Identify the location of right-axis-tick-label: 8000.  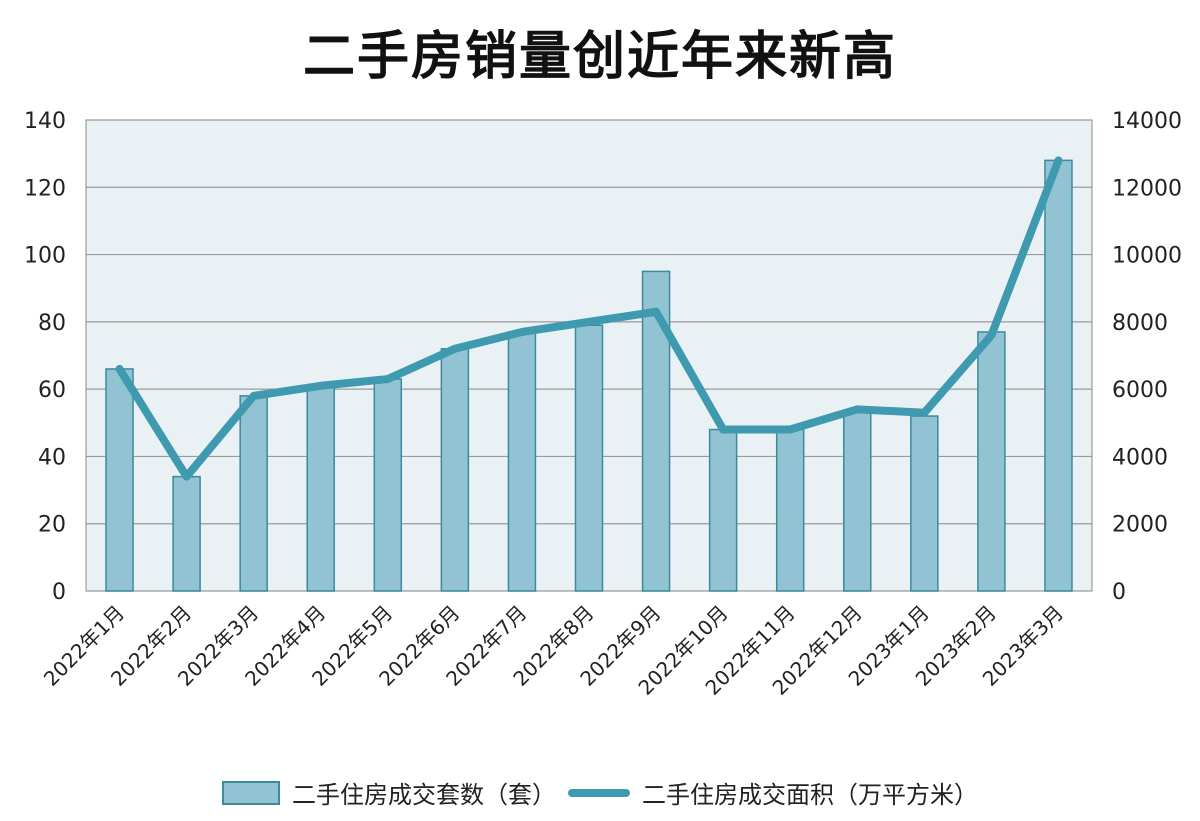
(1140, 323).